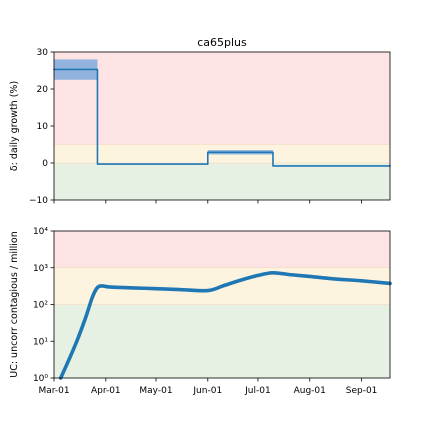 The width and height of the screenshot is (432, 432). I want to click on contagious-y-tick-label: 10², so click(40, 306).